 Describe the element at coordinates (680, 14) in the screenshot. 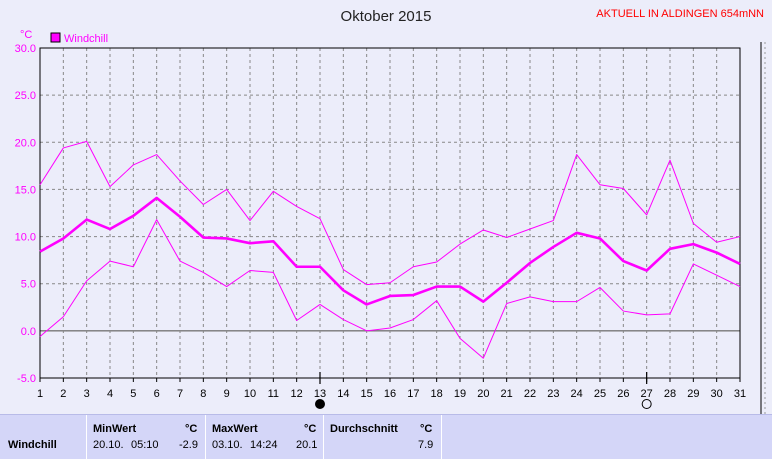

I see `station-label: AKTUELL IN ALDINGEN 654mNN` at that location.